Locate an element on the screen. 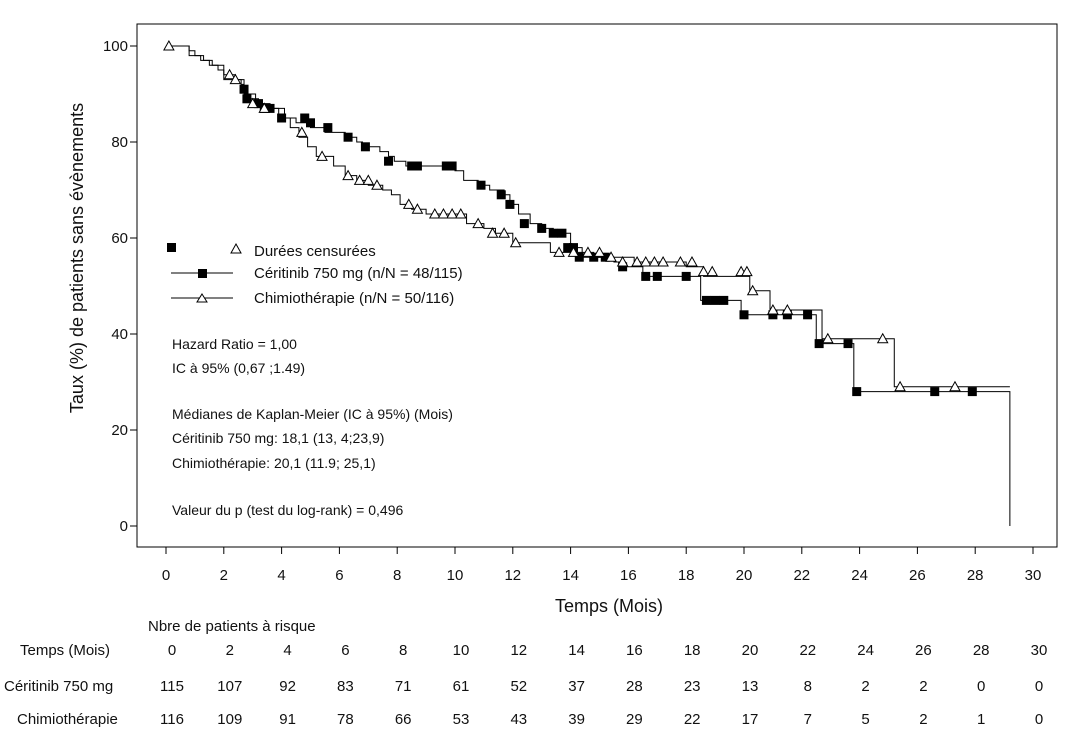 The height and width of the screenshot is (754, 1072). risk-time-cell: 28 is located at coordinates (981, 650).